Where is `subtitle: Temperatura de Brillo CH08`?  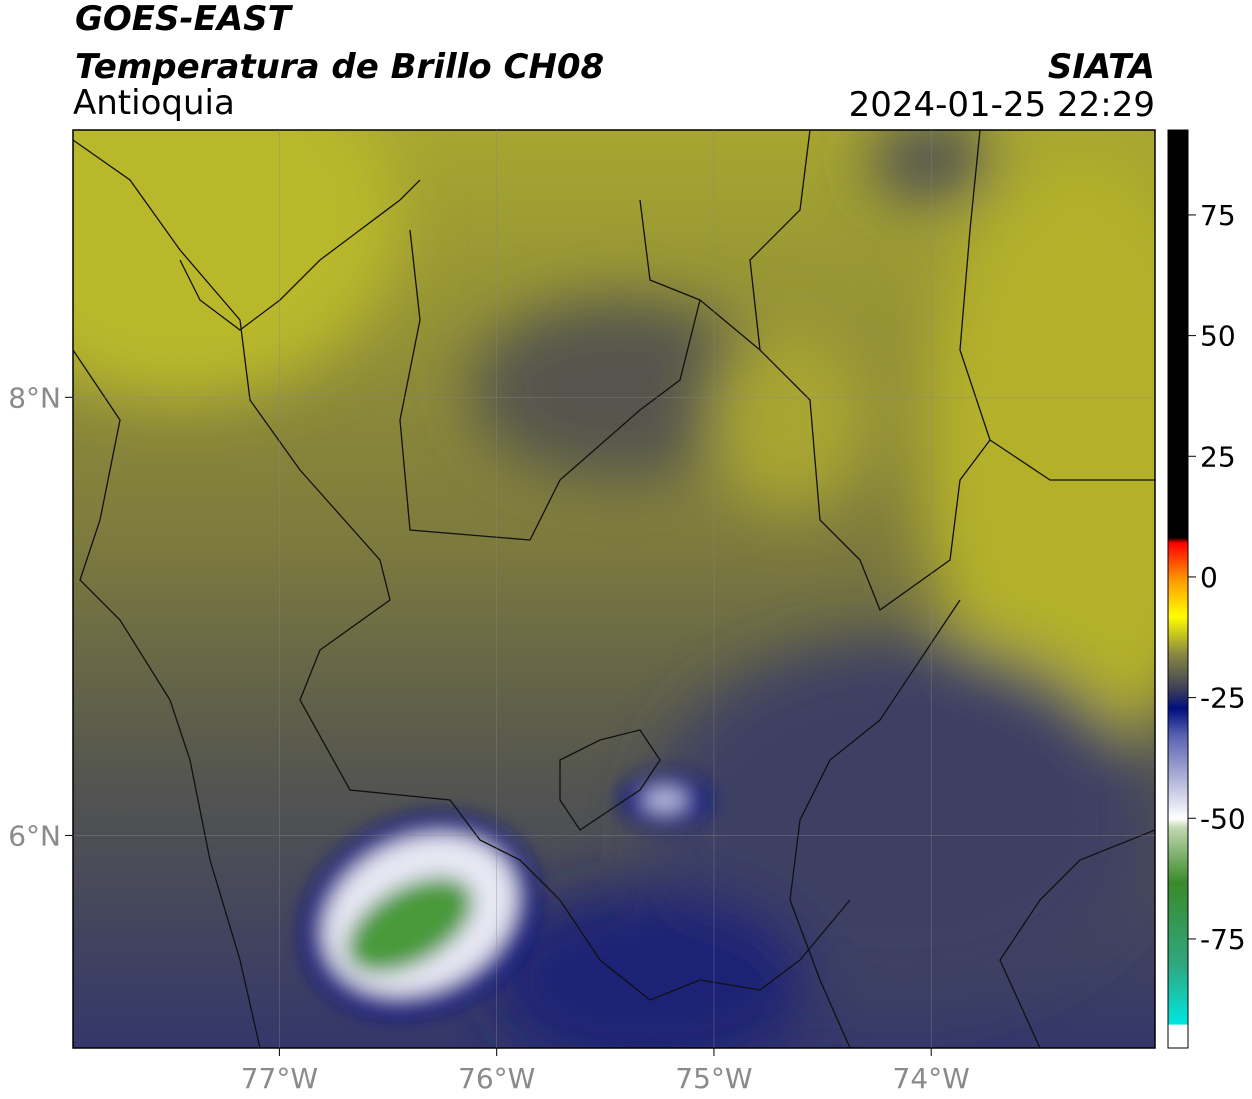 subtitle: Temperatura de Brillo CH08 is located at coordinates (339, 67).